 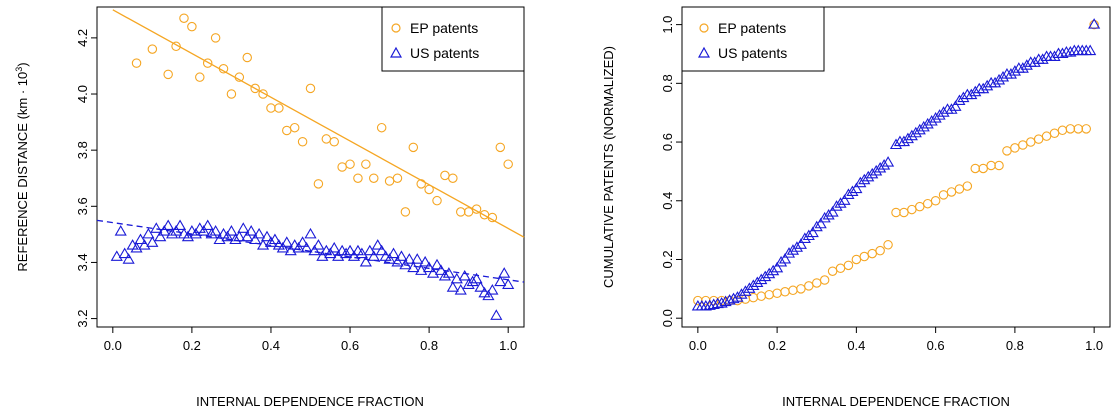 I want to click on x-tick-label: 0.2, so click(x=192, y=345).